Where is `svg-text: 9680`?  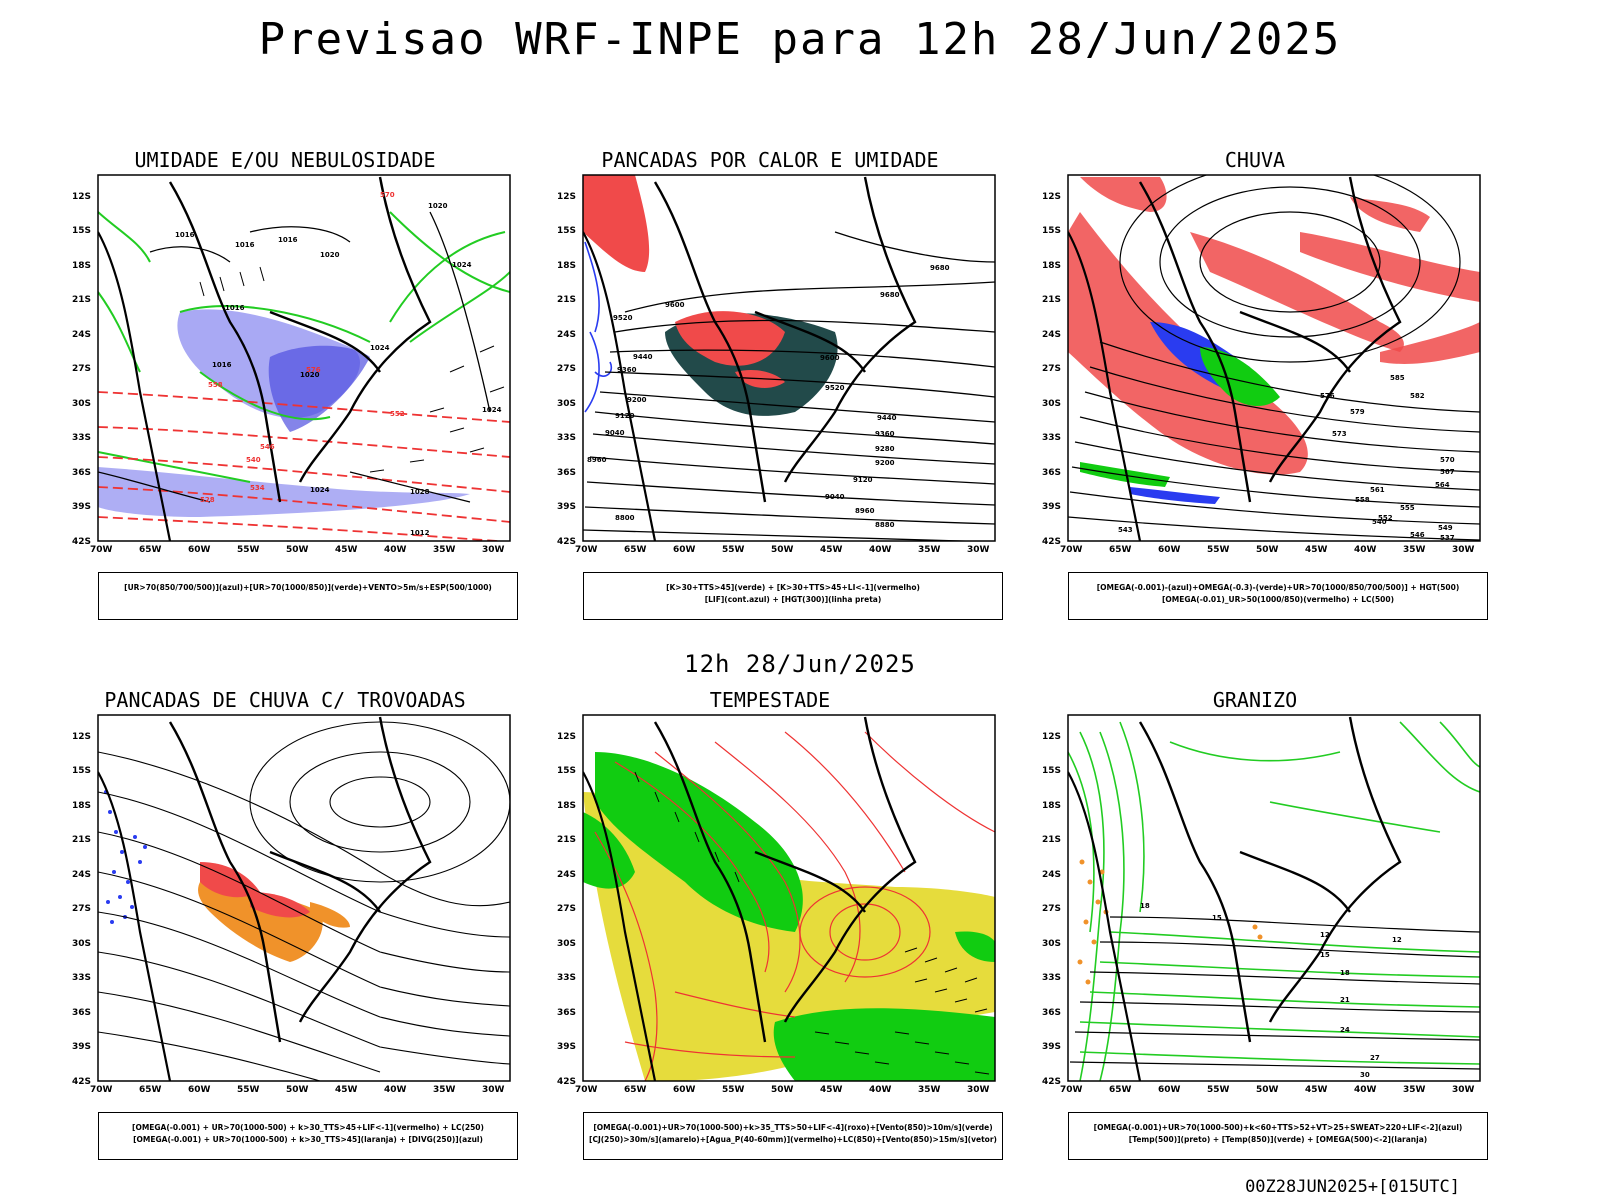 svg-text: 9680 is located at coordinates (940, 268).